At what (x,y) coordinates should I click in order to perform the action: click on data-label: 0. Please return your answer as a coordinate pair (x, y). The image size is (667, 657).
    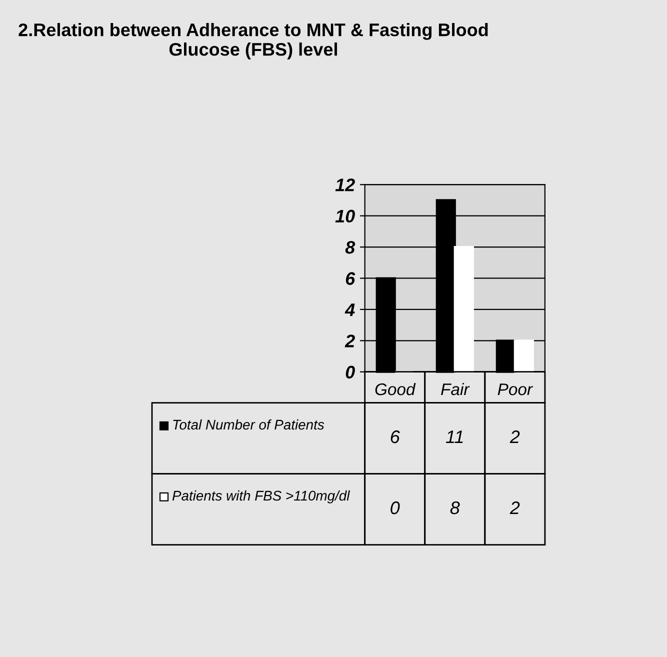
    Looking at the image, I should click on (395, 507).